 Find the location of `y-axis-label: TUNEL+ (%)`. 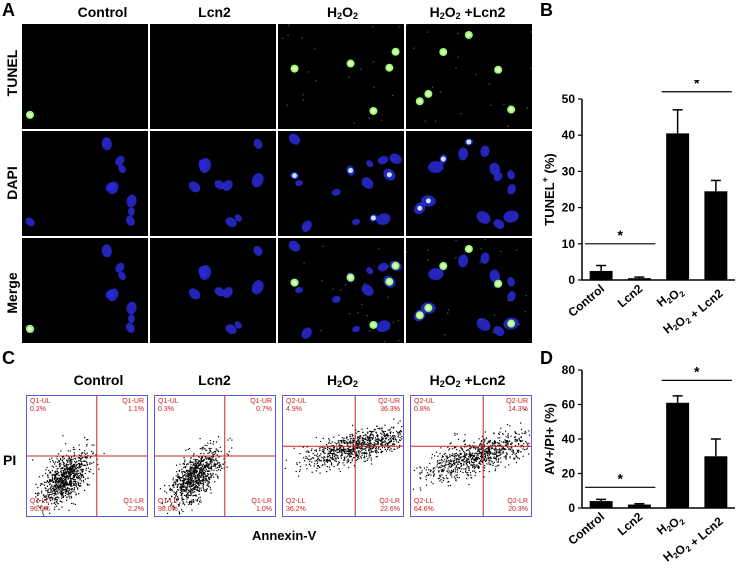

y-axis-label: TUNEL+ (%) is located at coordinates (548, 189).